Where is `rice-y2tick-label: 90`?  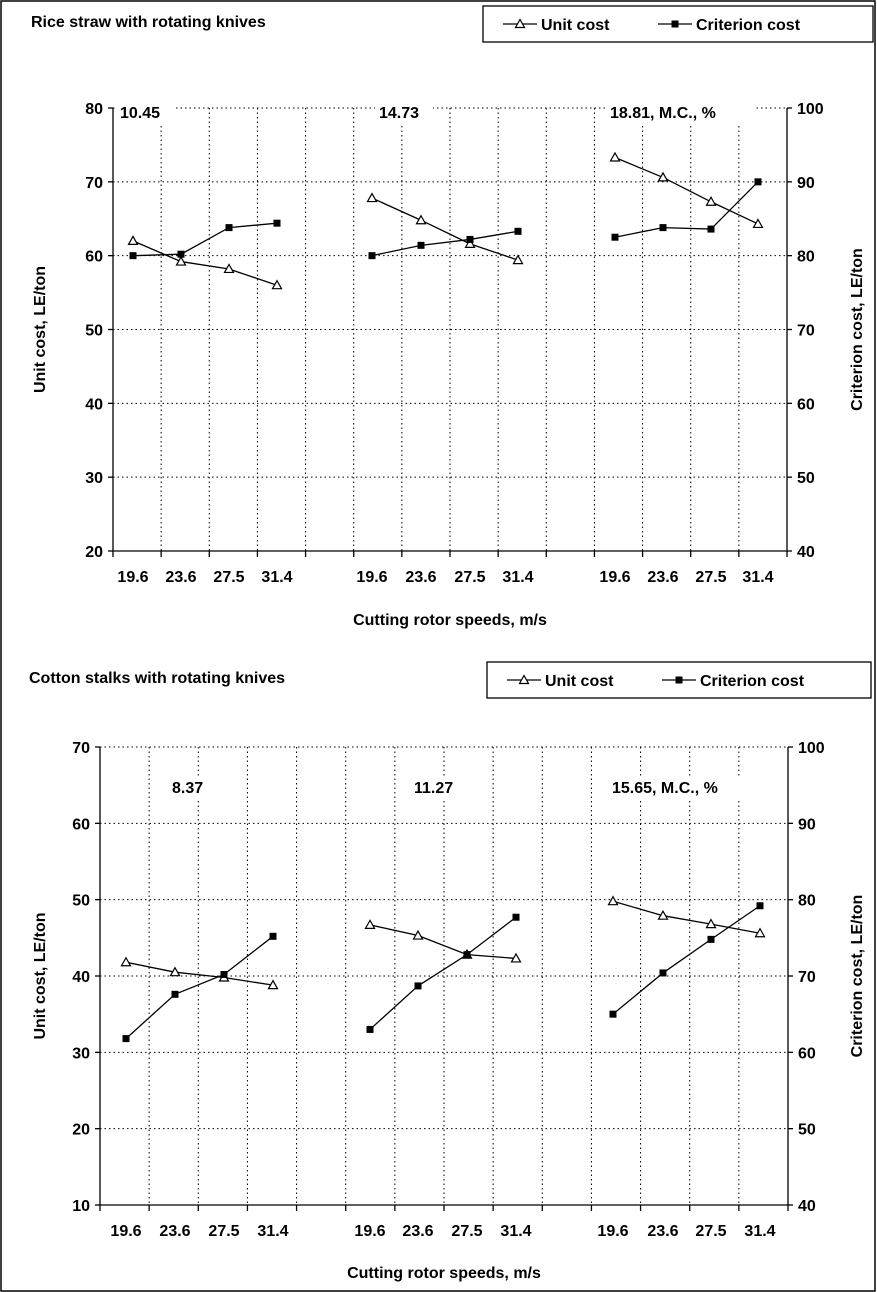 rice-y2tick-label: 90 is located at coordinates (806, 183).